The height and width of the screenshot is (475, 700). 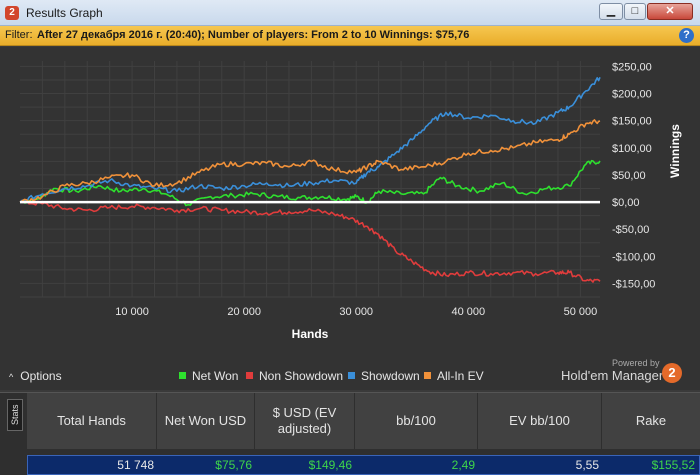 What do you see at coordinates (632, 122) in the screenshot?
I see `y-tick-label: $150,00` at bounding box center [632, 122].